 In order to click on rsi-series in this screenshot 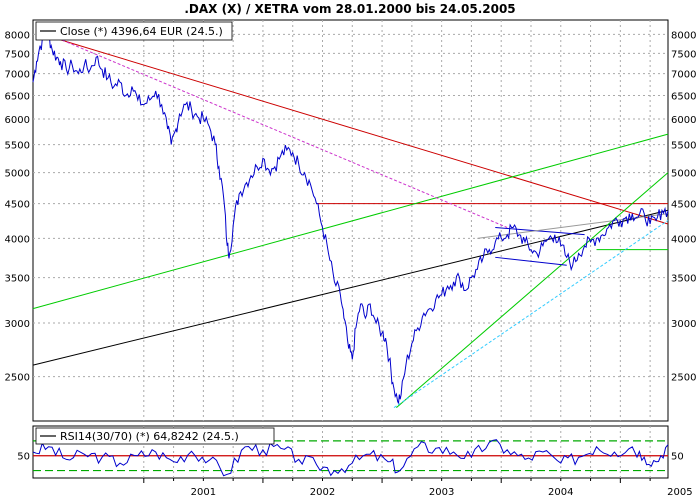, I will do `click(350, 458)`.